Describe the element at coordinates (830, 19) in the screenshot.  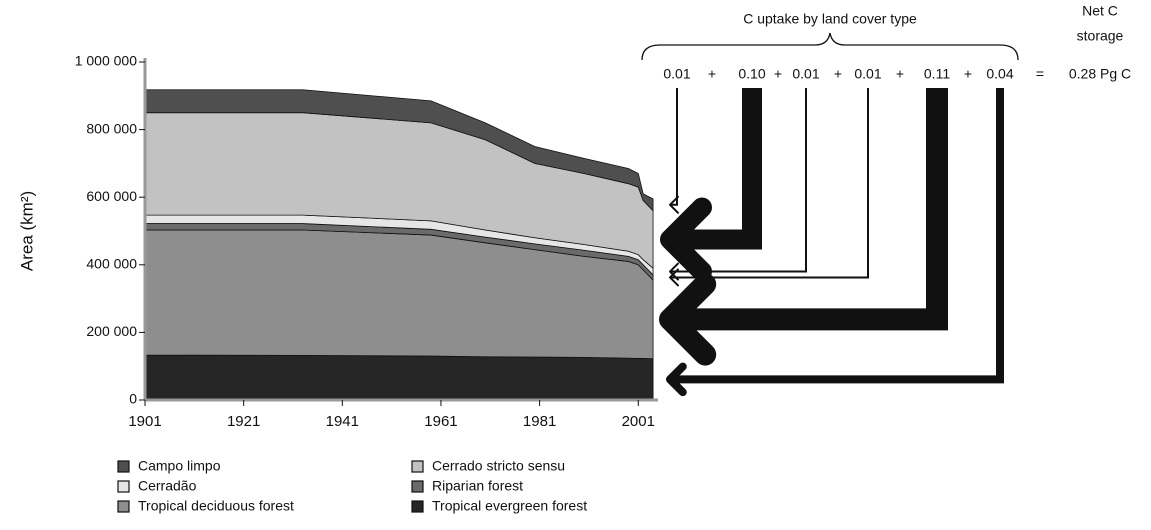
I see `uptake-title: C uptake by land cover type` at that location.